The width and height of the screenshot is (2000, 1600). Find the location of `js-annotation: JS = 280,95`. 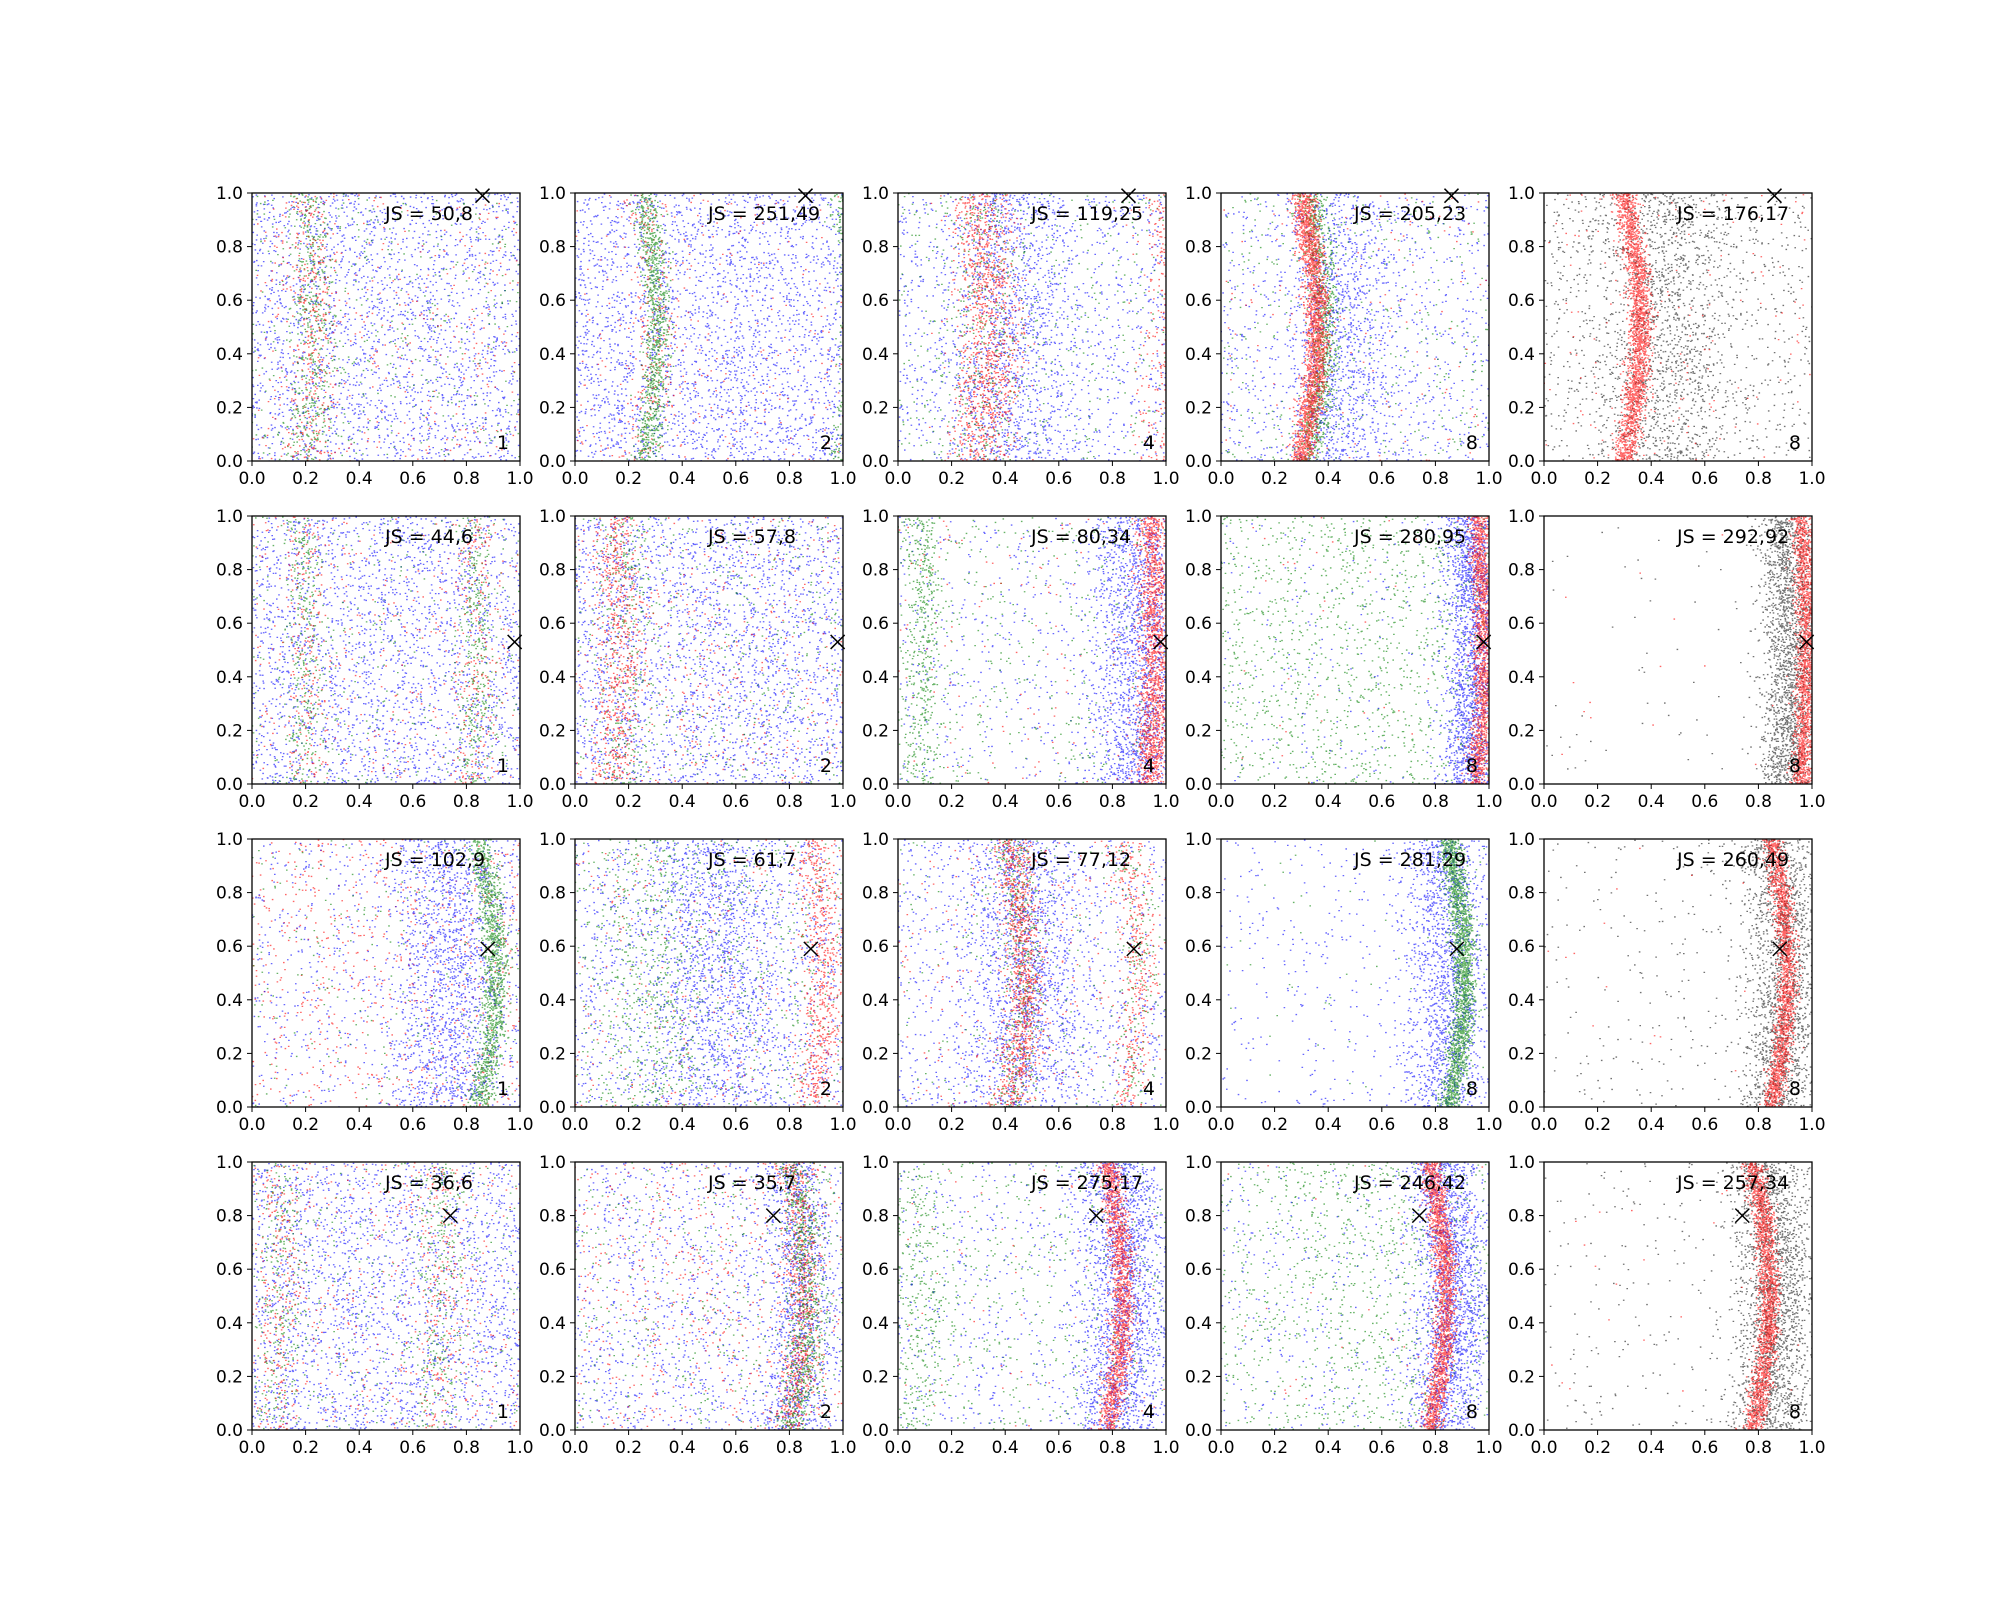

js-annotation: JS = 280,95 is located at coordinates (1409, 537).